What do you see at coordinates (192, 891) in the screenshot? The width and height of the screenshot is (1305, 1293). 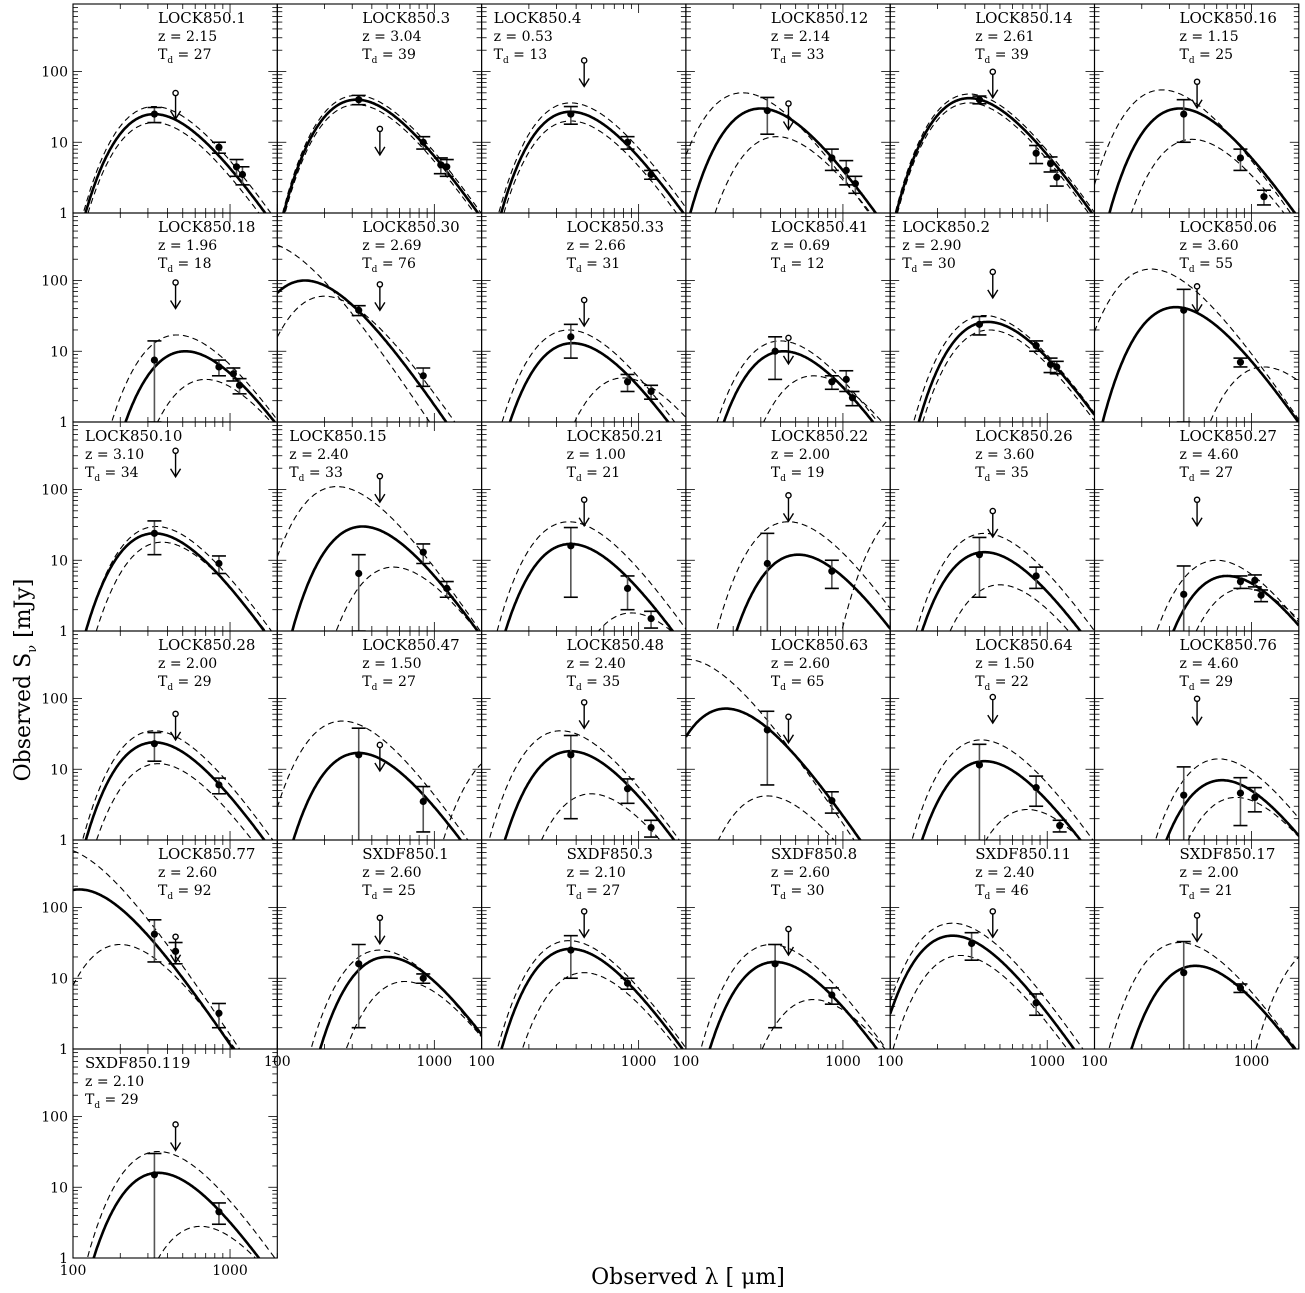 I see `td-value: = 92` at bounding box center [192, 891].